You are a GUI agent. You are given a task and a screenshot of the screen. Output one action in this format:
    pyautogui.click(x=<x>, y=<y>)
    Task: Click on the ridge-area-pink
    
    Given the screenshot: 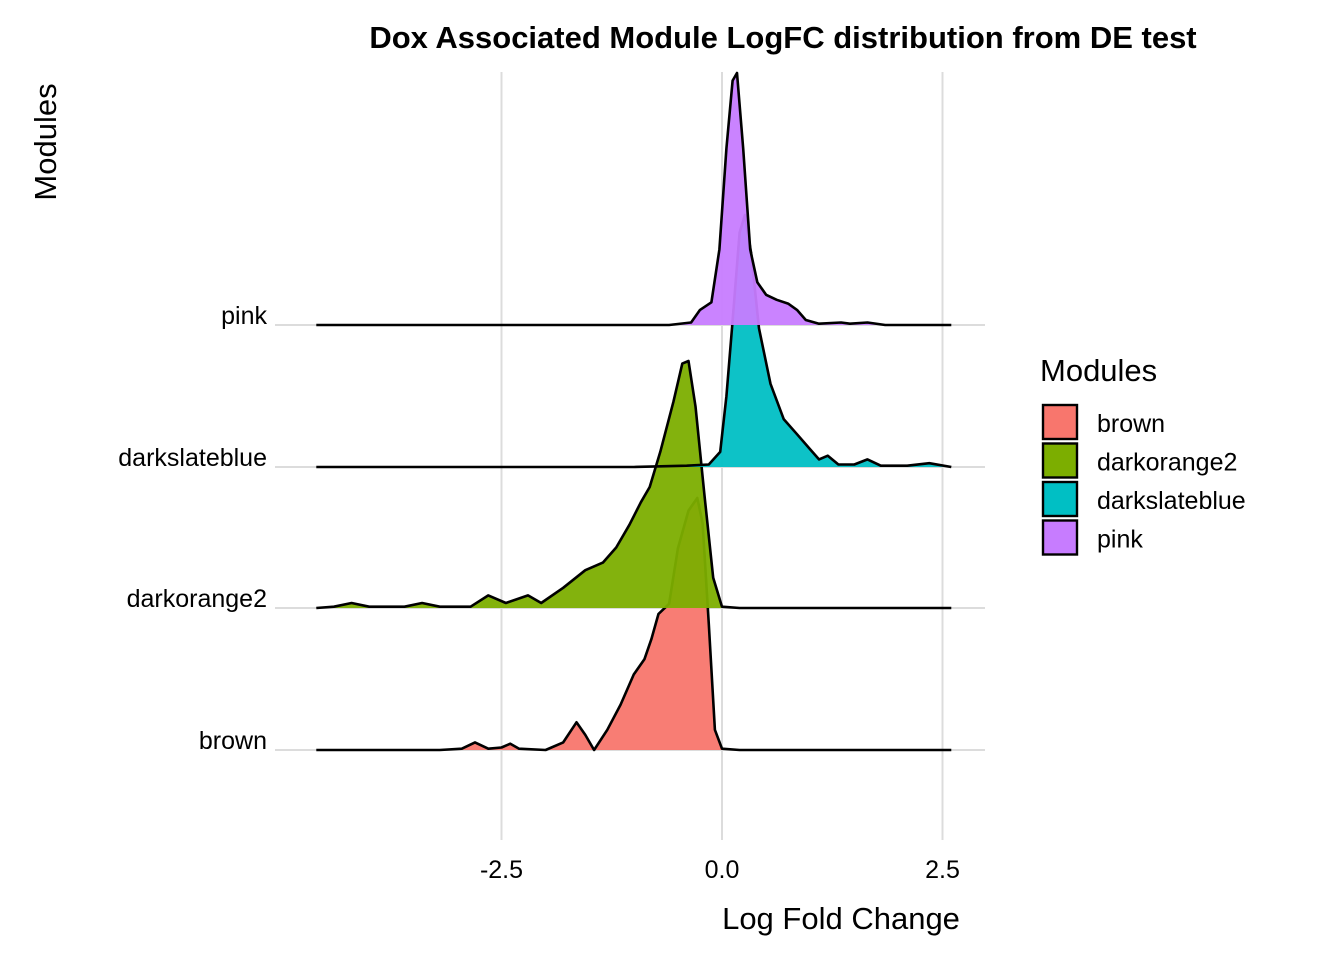 What is the action you would take?
    pyautogui.click(x=634, y=199)
    